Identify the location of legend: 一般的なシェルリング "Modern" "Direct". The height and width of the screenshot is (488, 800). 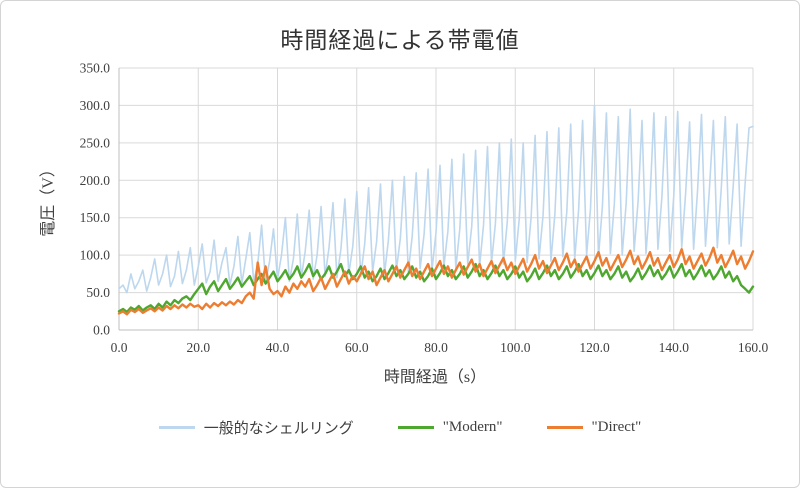
(400, 427).